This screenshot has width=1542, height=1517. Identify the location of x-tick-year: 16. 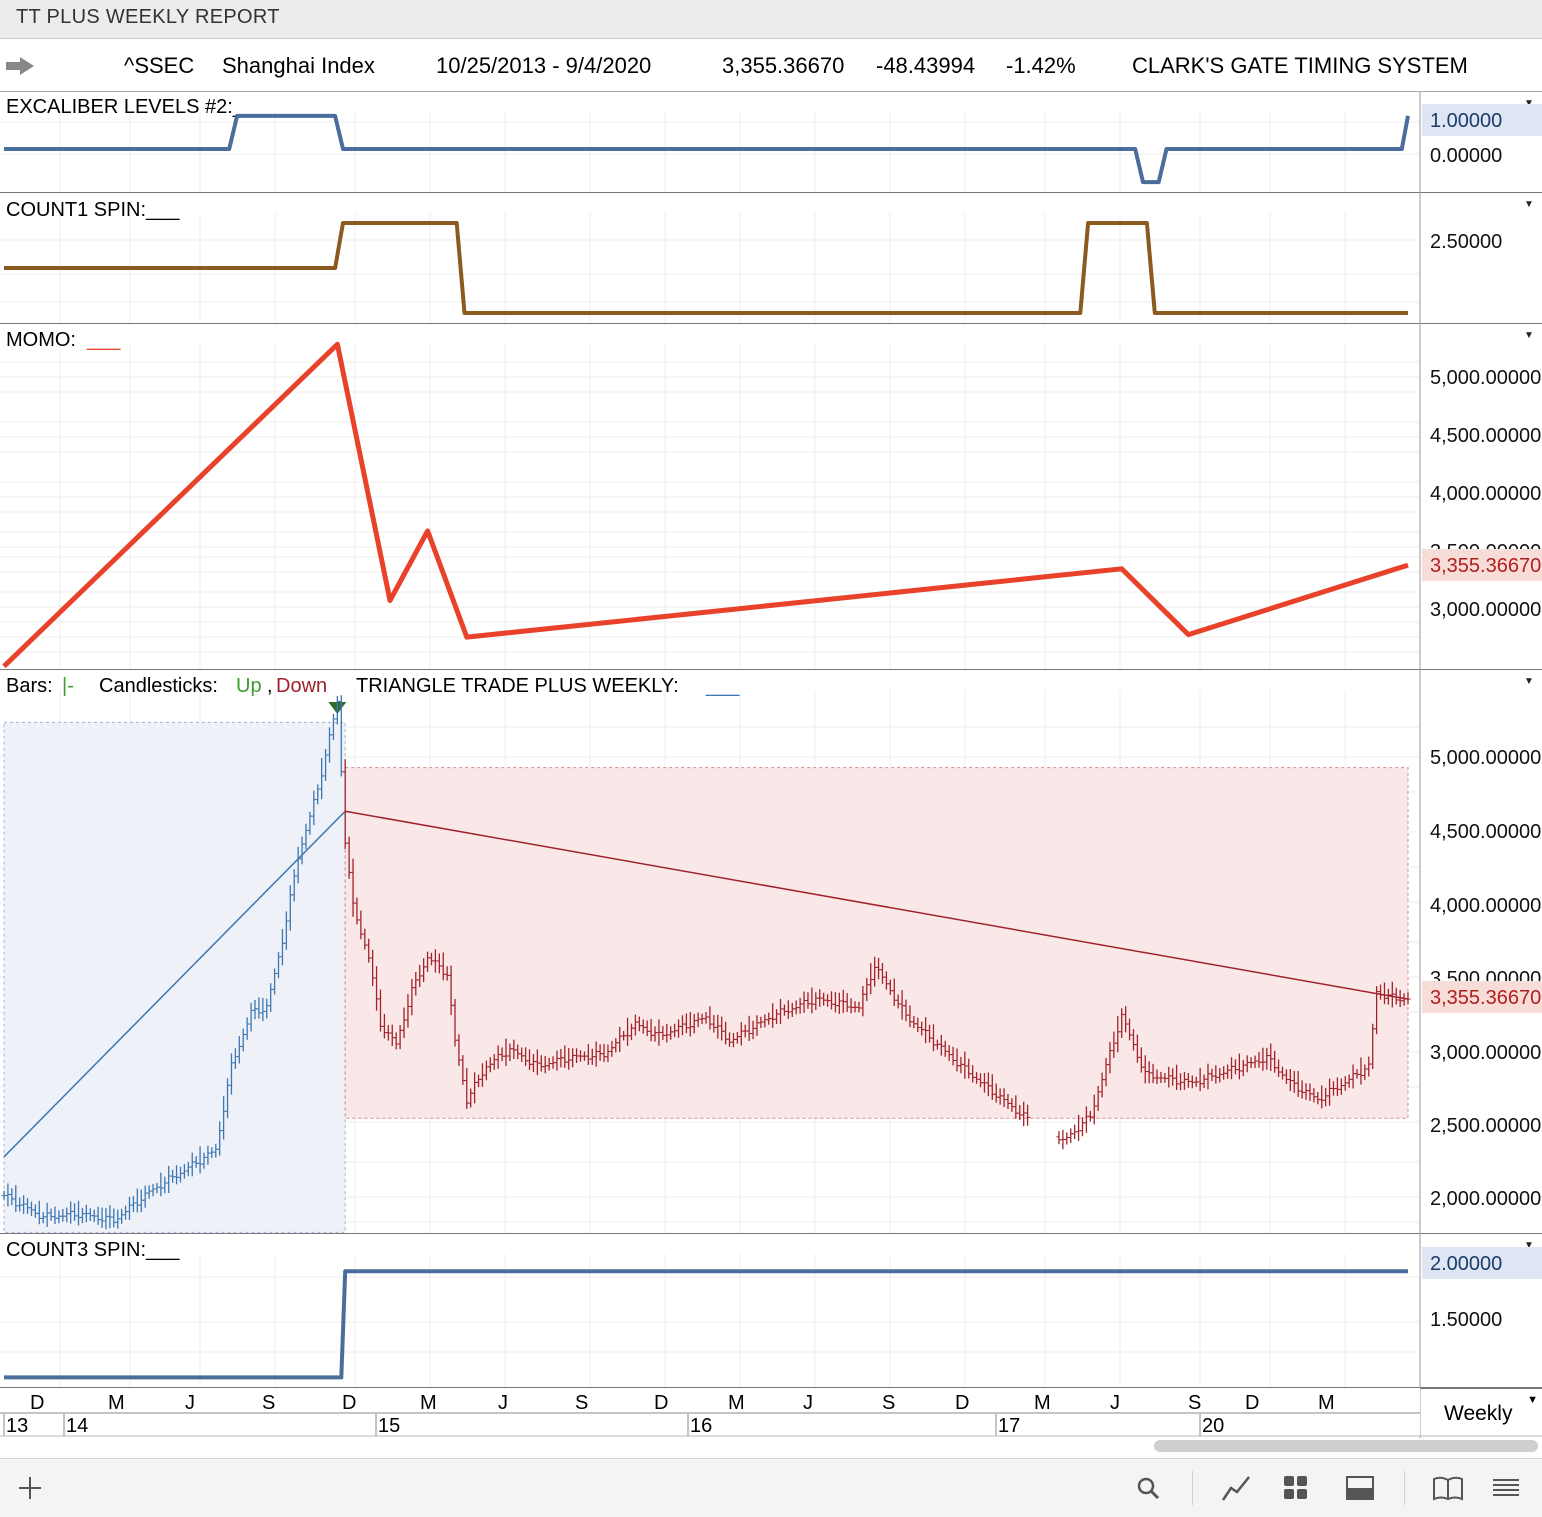
(701, 1426).